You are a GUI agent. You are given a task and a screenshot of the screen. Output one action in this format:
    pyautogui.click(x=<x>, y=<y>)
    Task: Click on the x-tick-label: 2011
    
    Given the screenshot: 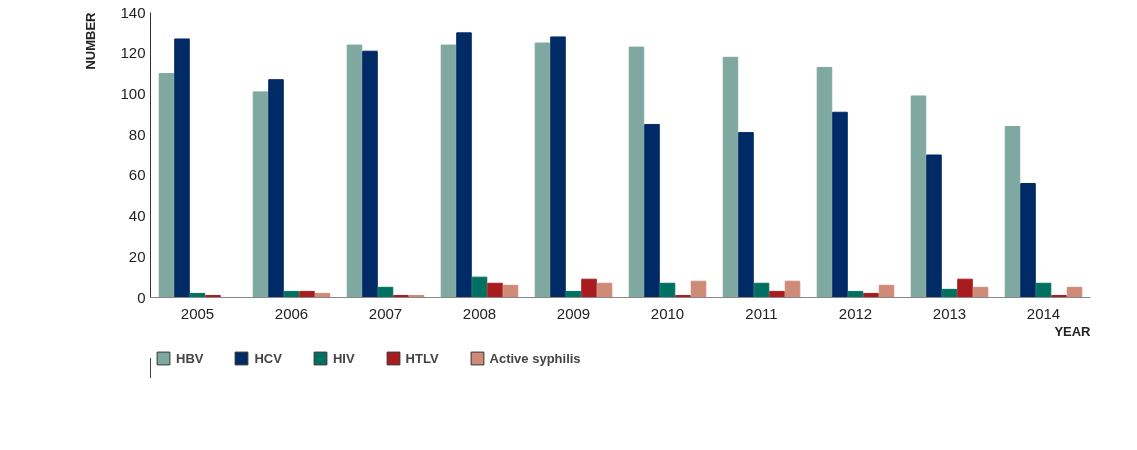 What is the action you would take?
    pyautogui.click(x=761, y=313)
    